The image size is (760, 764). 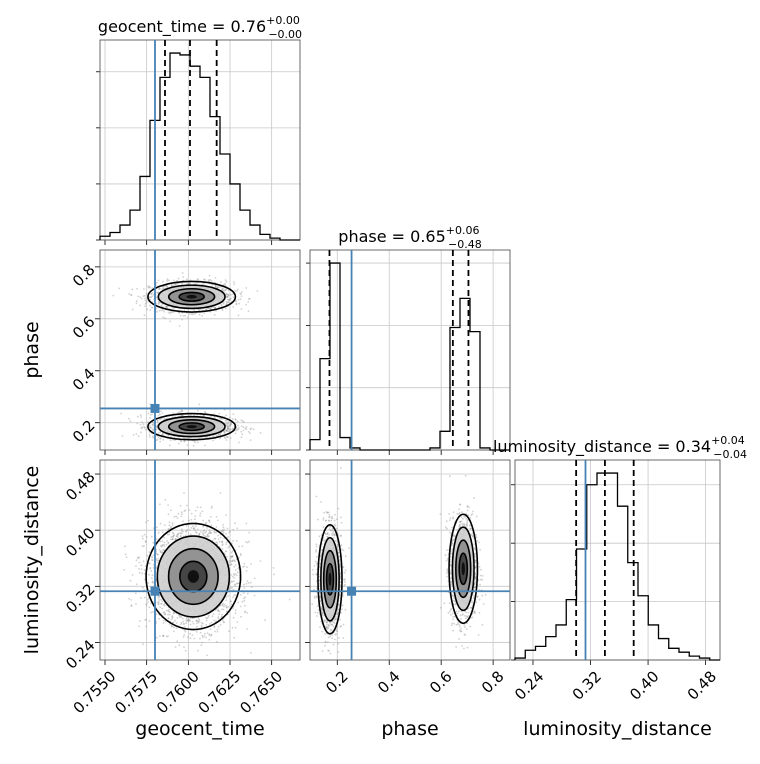 I want to click on density-level, so click(x=191, y=426).